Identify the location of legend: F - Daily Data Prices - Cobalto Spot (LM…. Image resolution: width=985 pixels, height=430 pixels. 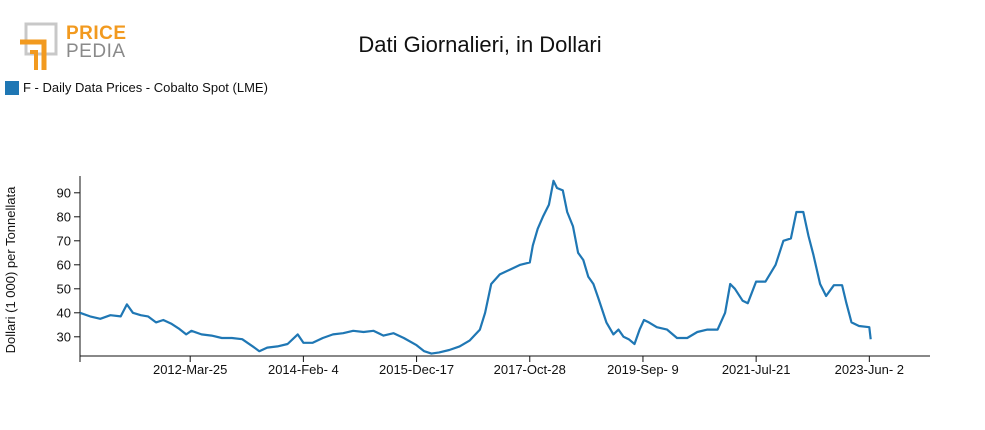
(136, 87).